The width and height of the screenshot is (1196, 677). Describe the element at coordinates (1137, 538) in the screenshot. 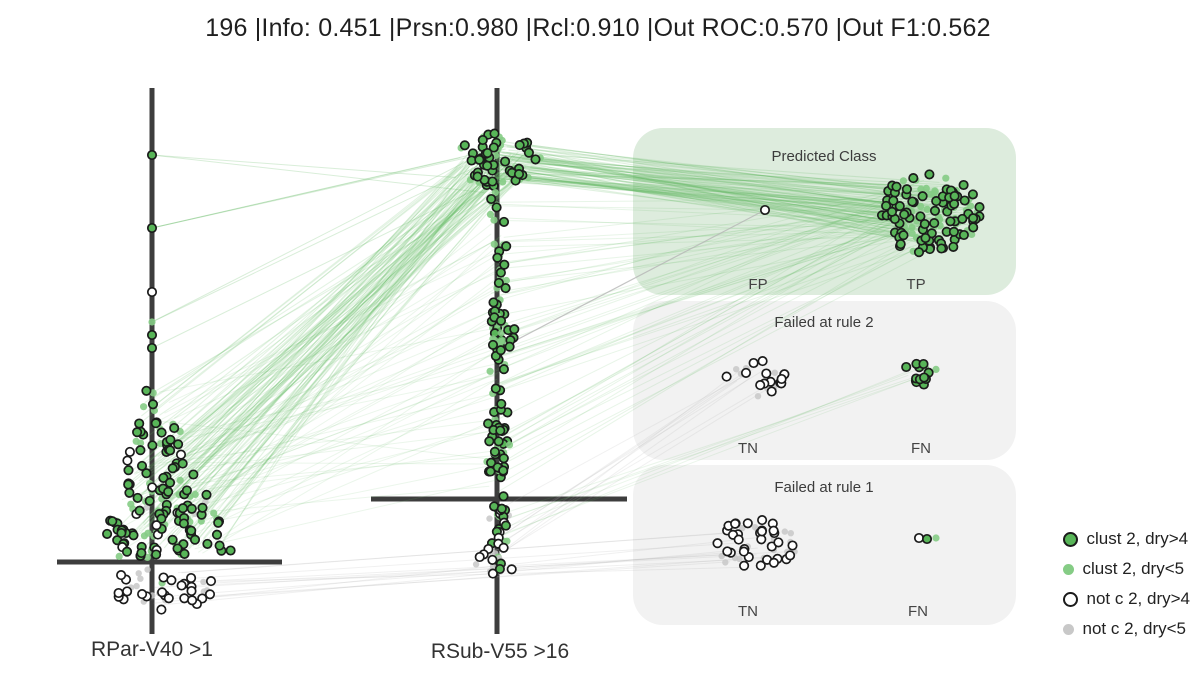

I see `legend-label: clust 2, dry>4` at that location.